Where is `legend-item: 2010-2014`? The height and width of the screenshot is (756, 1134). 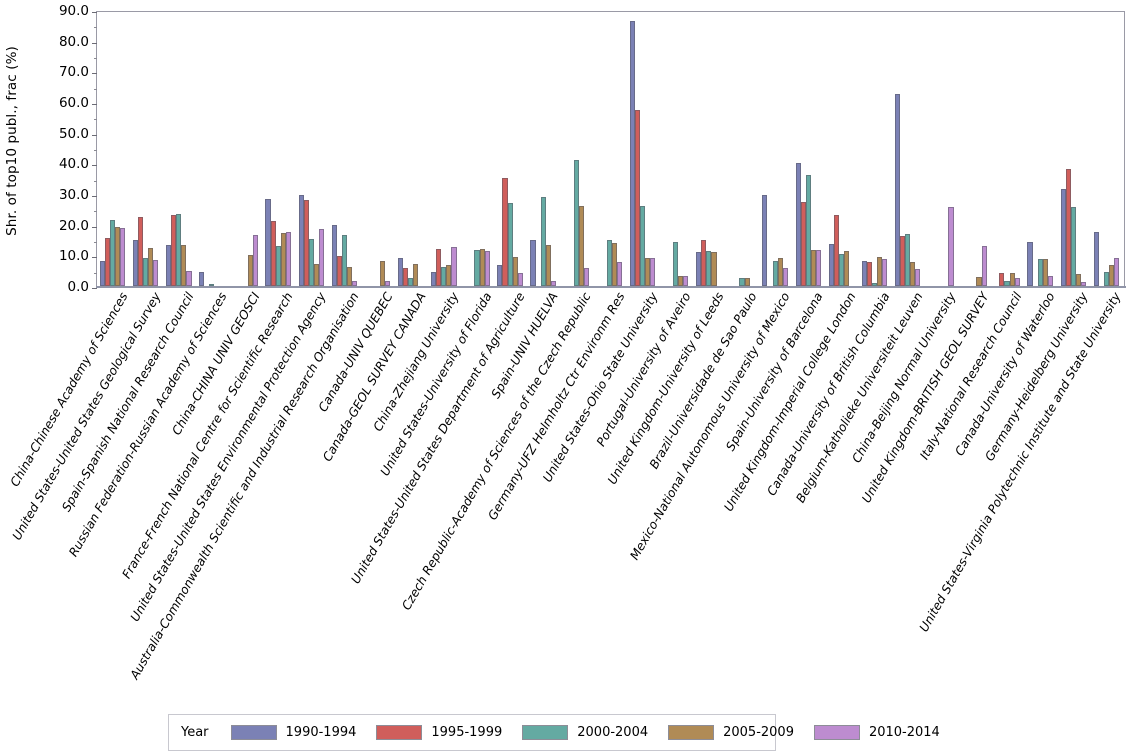
legend-item: 2010-2014 is located at coordinates (876, 732).